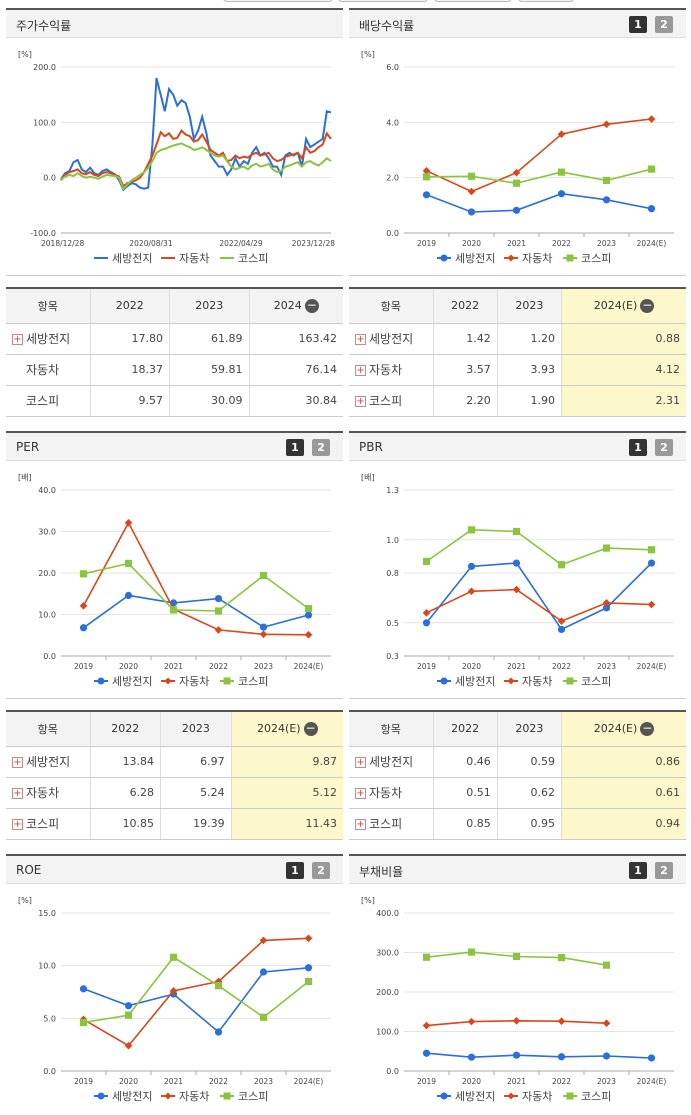 The width and height of the screenshot is (691, 1115). Describe the element at coordinates (623, 762) in the screenshot. I see `table-cell: 0.86` at that location.